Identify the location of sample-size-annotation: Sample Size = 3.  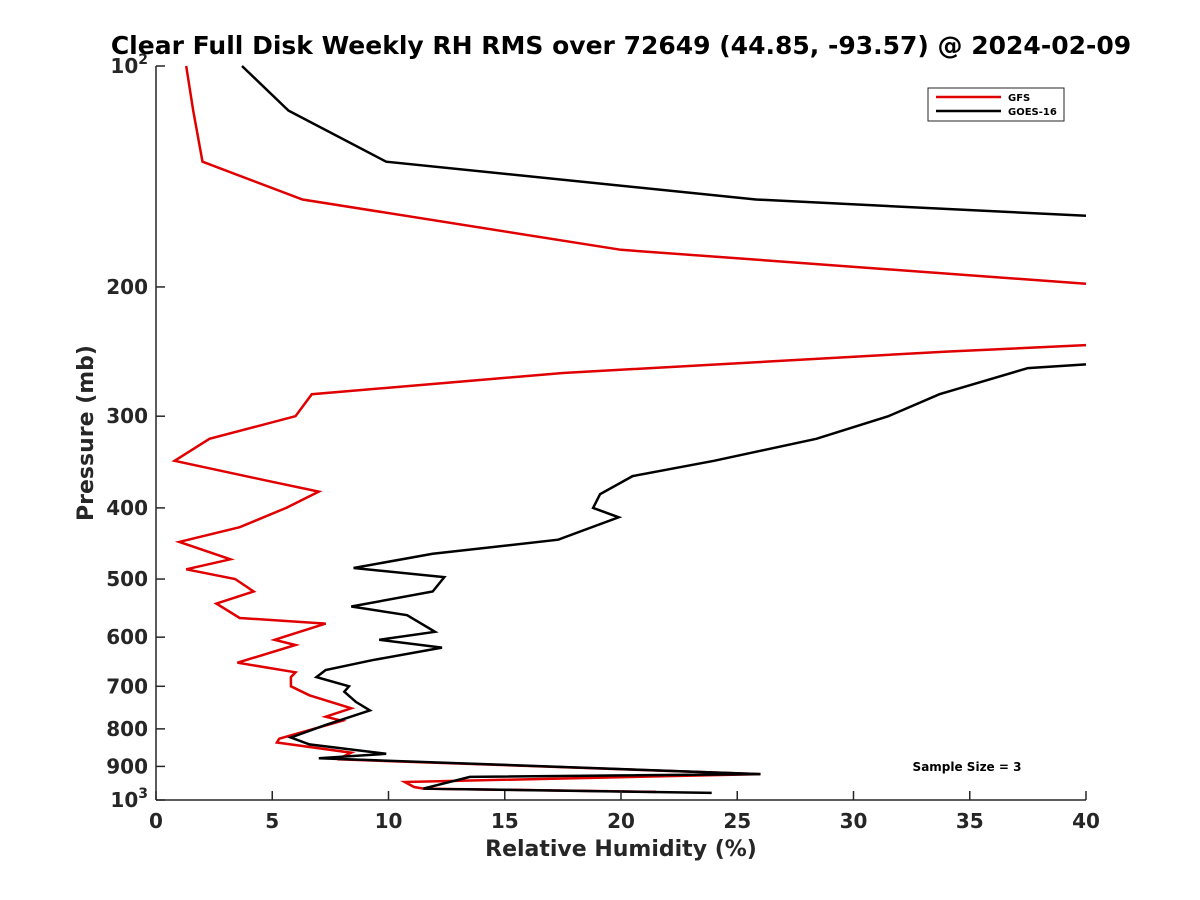
(967, 767).